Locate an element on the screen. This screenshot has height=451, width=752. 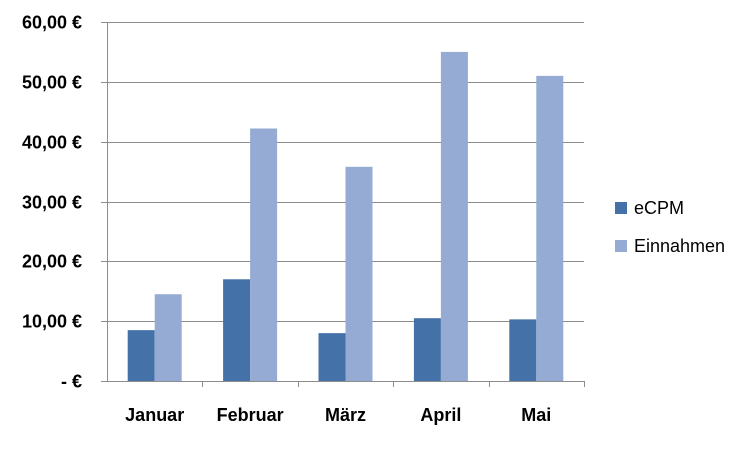
x-category-label: Februar is located at coordinates (250, 415).